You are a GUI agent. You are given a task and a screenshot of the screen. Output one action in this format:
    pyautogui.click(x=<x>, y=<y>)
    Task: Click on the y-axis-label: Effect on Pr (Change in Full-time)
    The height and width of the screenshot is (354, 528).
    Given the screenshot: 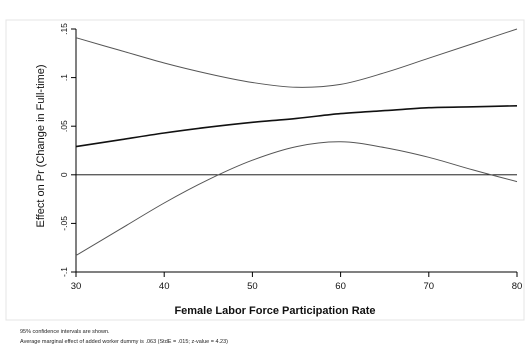 What is the action you would take?
    pyautogui.click(x=41, y=145)
    